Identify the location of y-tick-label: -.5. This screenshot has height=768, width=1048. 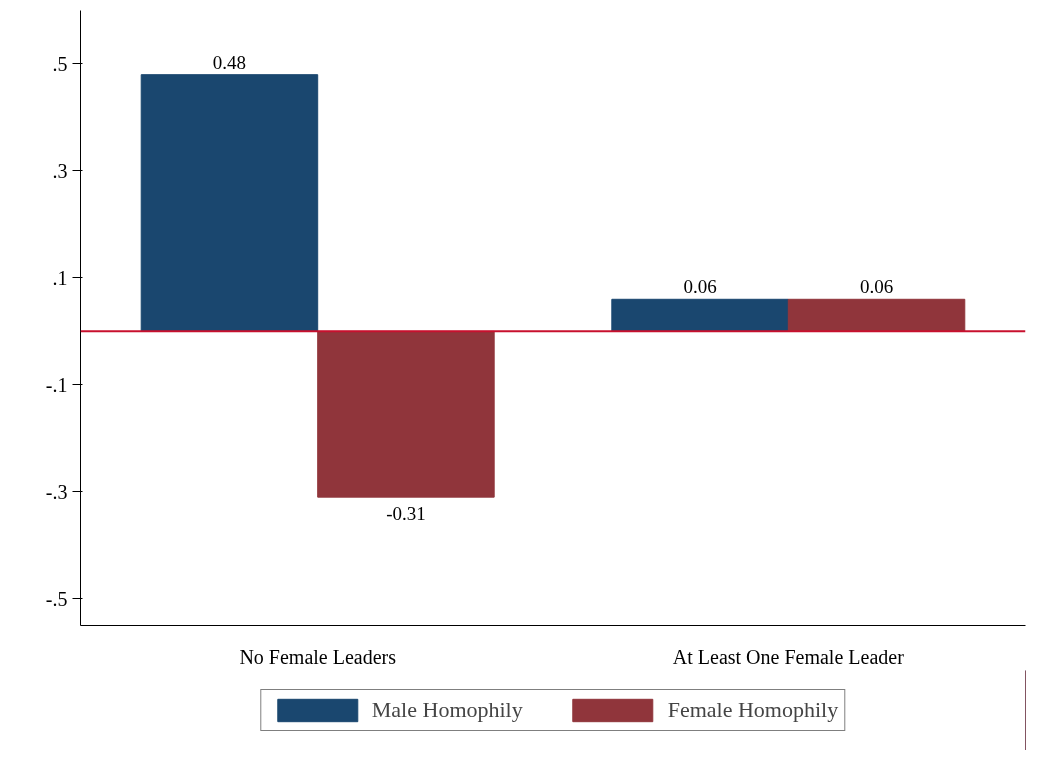
(56, 598).